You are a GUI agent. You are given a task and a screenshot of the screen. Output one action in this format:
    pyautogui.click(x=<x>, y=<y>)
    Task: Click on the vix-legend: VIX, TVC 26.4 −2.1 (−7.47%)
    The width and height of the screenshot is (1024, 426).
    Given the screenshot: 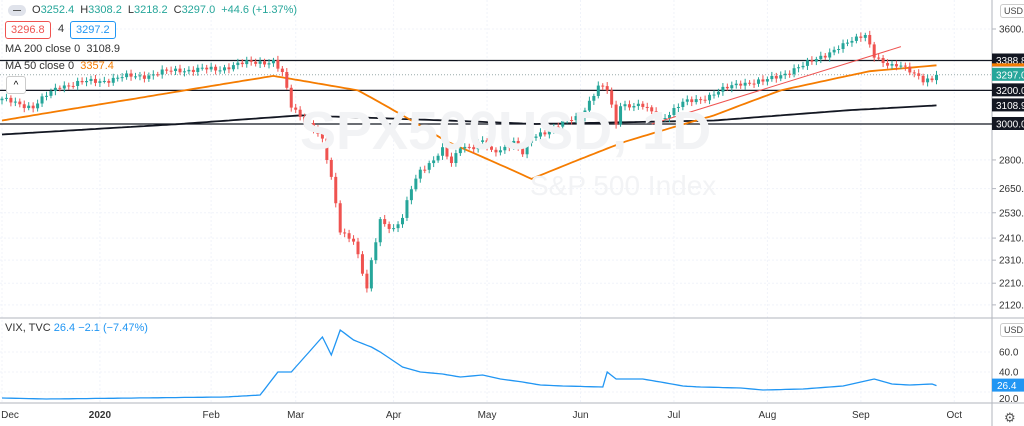 What is the action you would take?
    pyautogui.click(x=76, y=328)
    